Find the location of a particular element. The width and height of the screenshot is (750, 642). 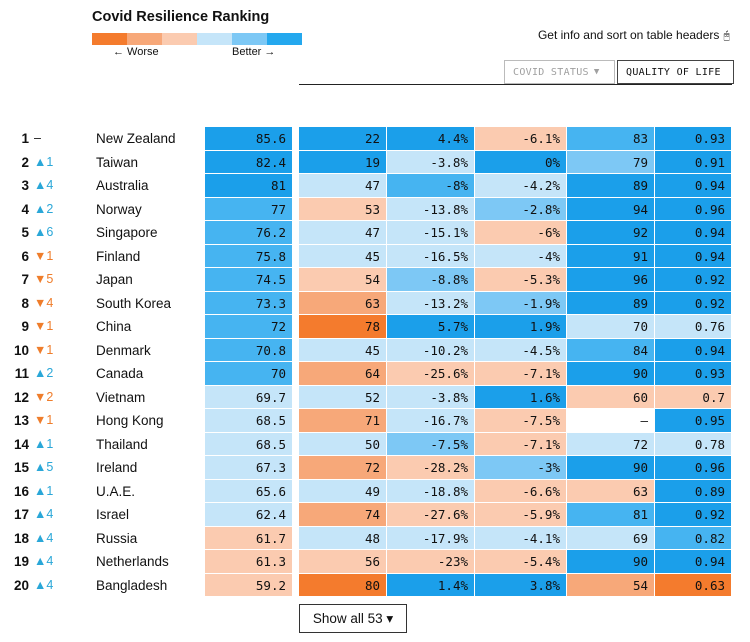

country-name: Taiwan is located at coordinates (117, 162).